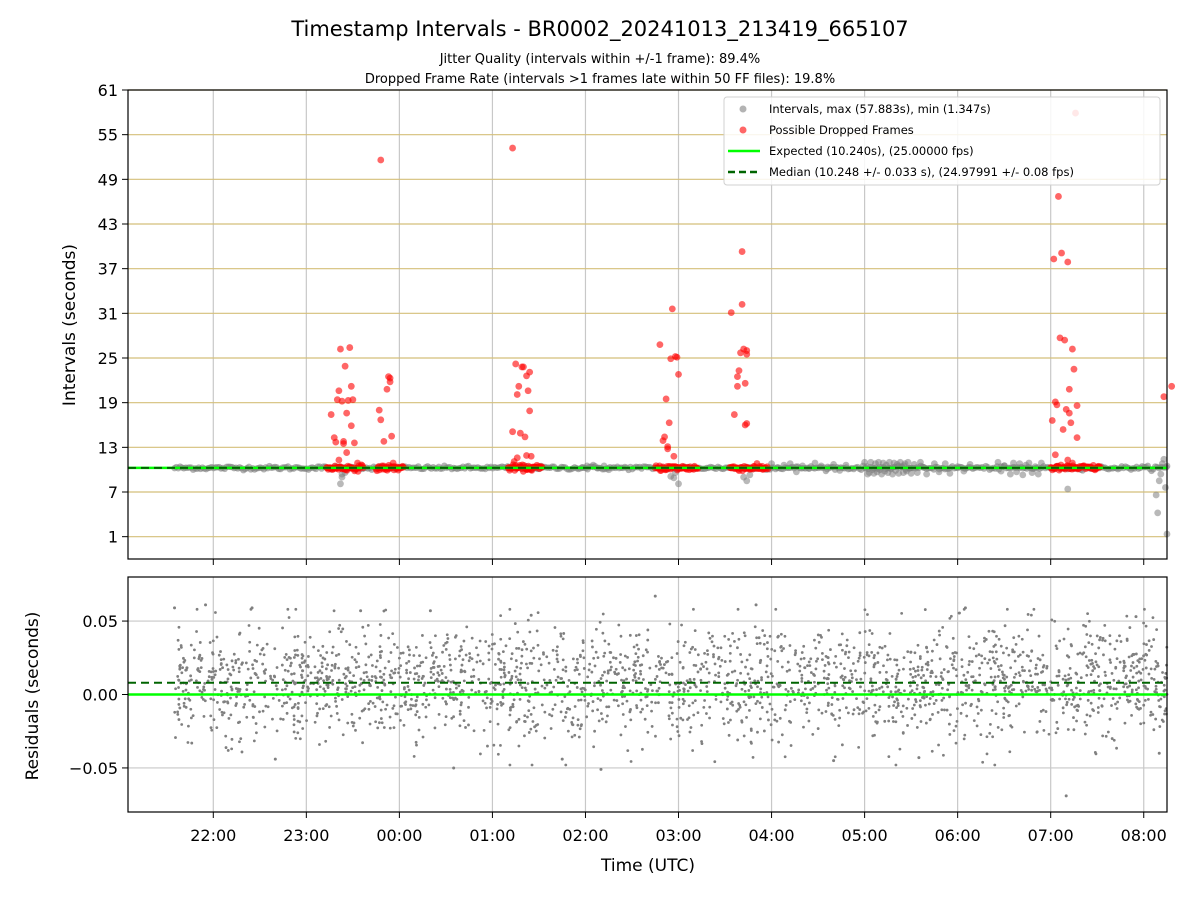 This screenshot has height=900, width=1200. What do you see at coordinates (93, 768) in the screenshot?
I see `bottom-y-tick-label: −0.05` at bounding box center [93, 768].